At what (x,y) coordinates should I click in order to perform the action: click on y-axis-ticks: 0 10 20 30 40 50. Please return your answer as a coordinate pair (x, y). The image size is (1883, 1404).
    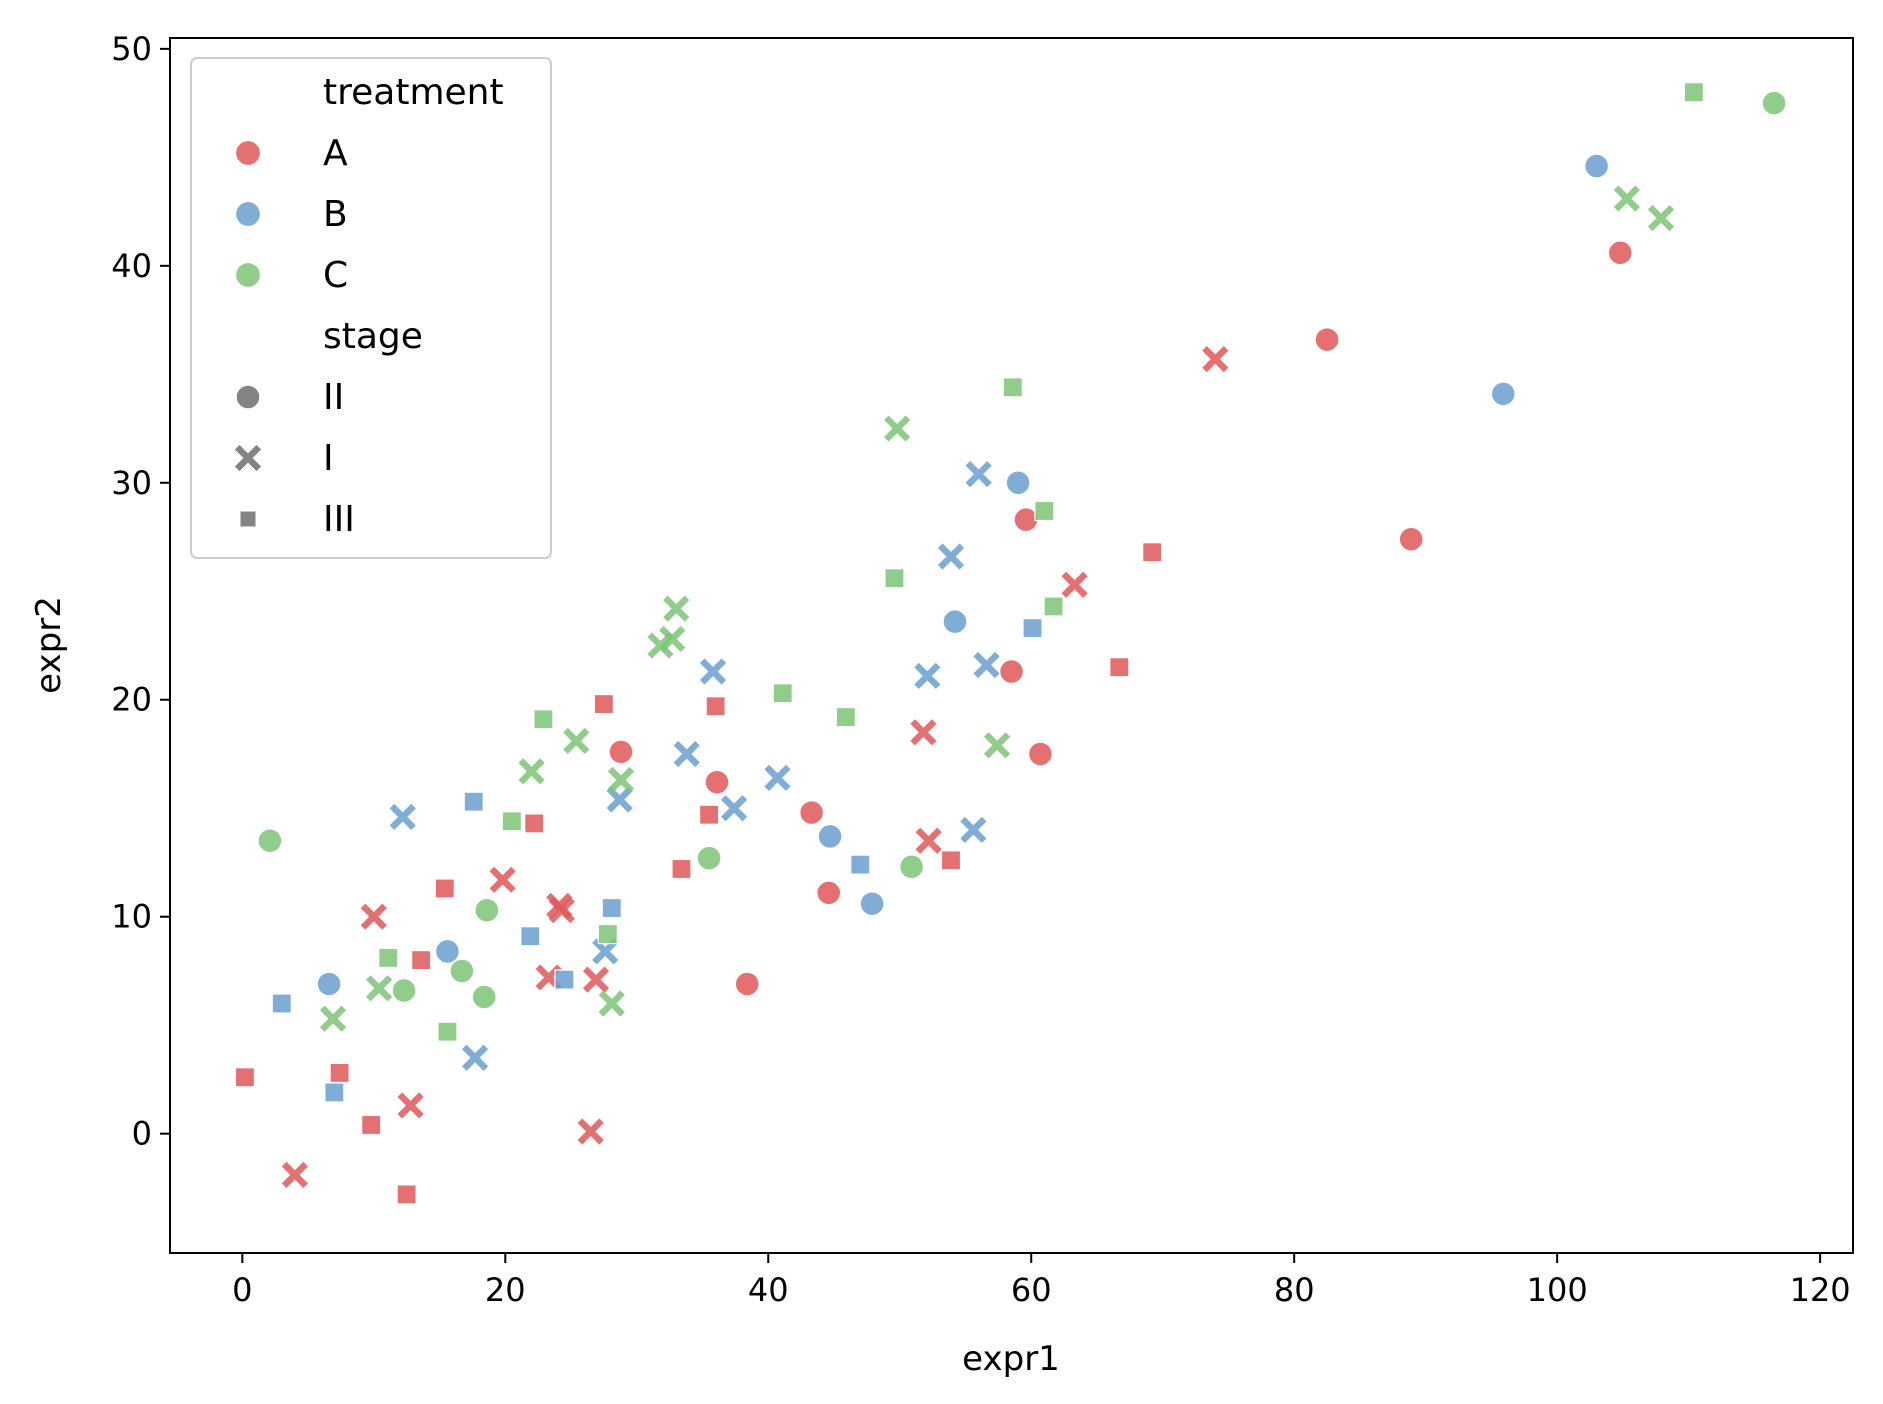
    Looking at the image, I should click on (140, 591).